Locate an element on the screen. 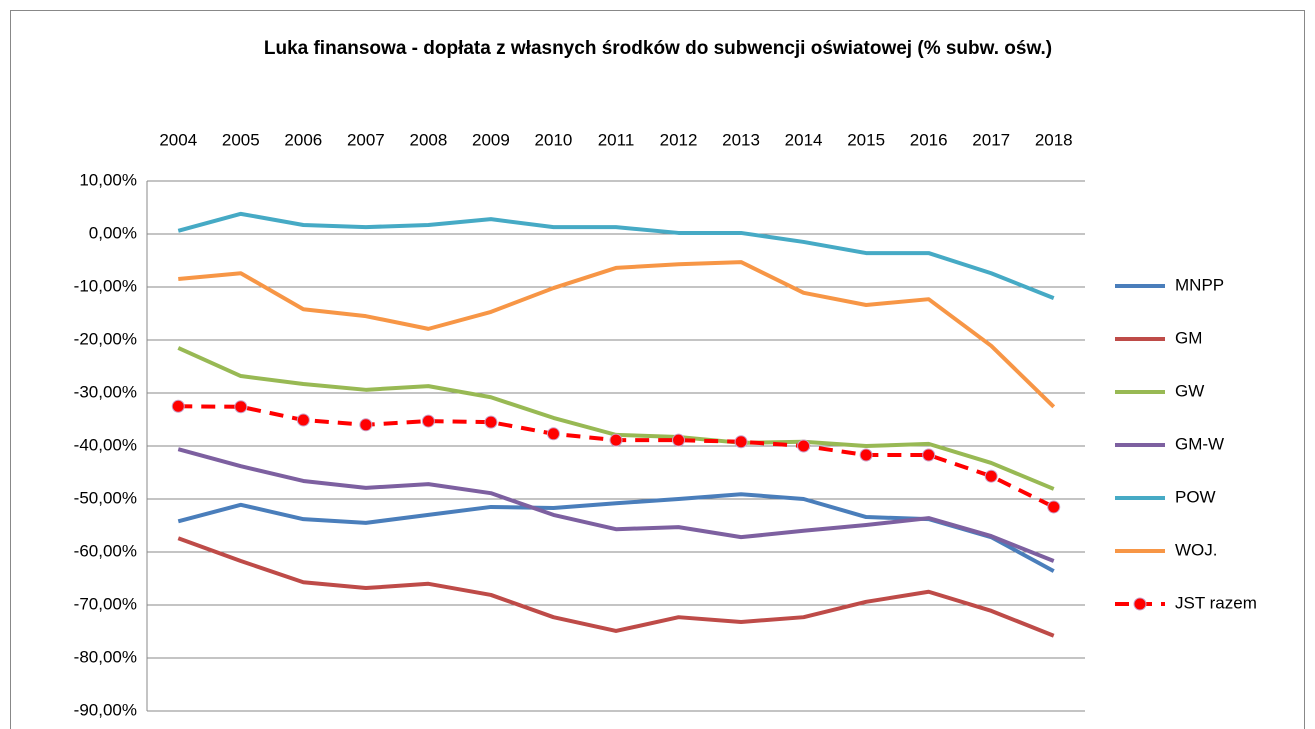 Image resolution: width=1315 pixels, height=729 pixels. y-tick-label: -40,00% is located at coordinates (105, 444).